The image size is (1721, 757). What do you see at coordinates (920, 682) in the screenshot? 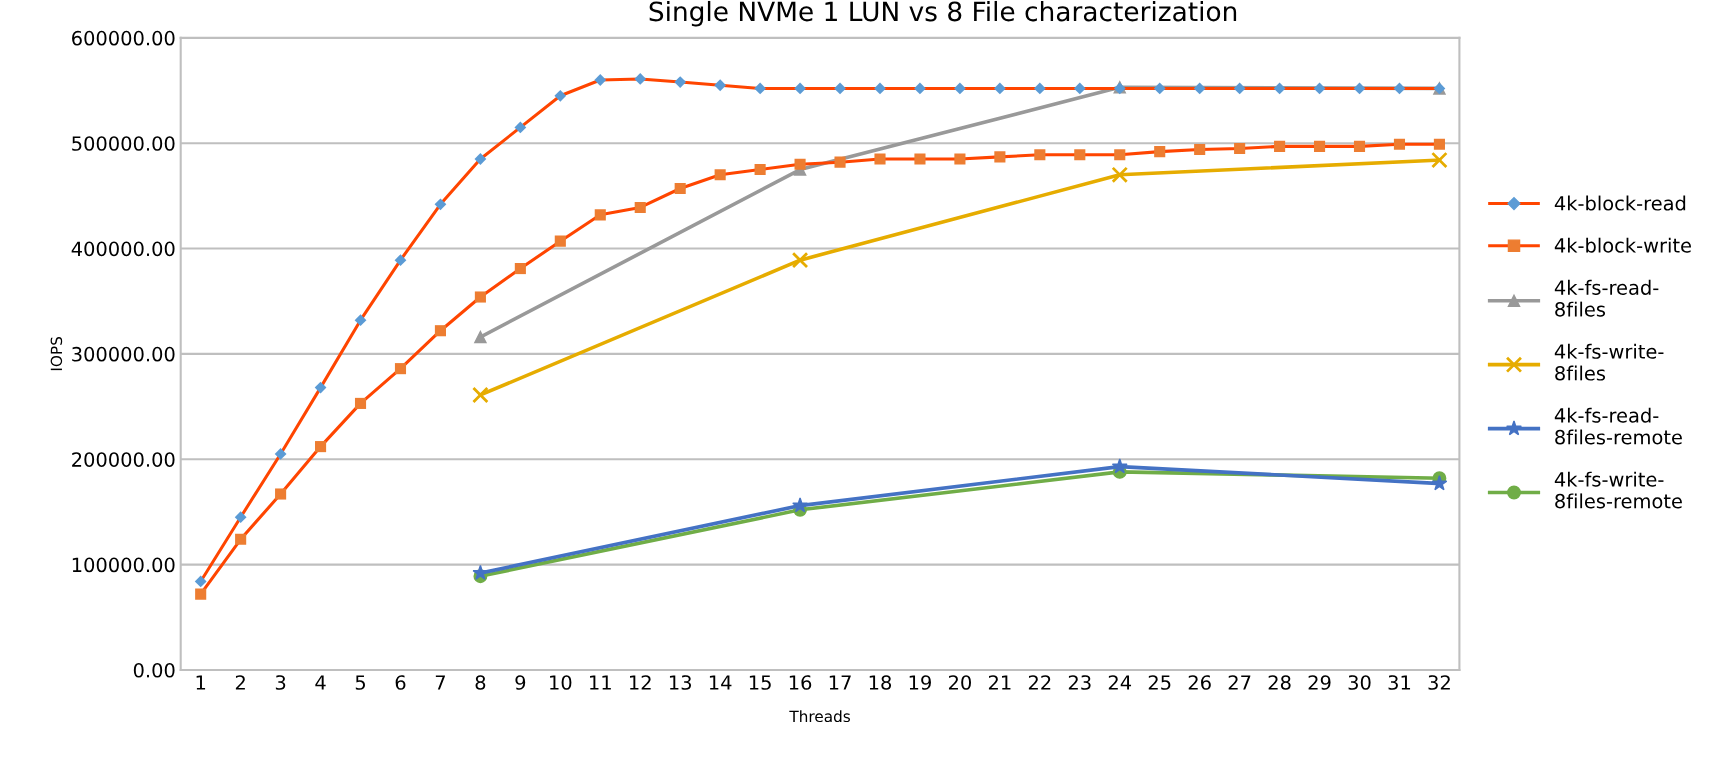
I see `x-tick-label: 19` at bounding box center [920, 682].